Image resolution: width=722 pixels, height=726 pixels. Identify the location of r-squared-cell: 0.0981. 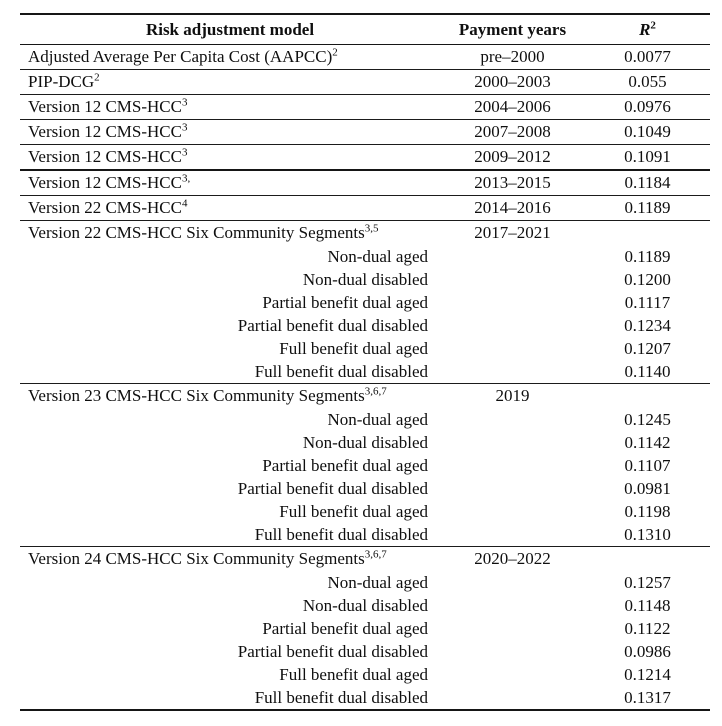
(647, 488).